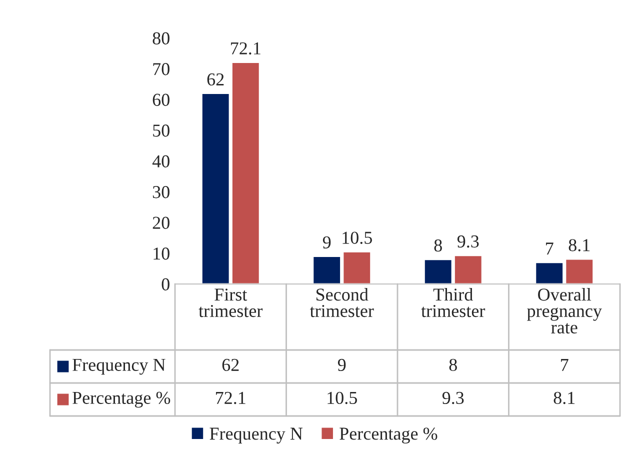  Describe the element at coordinates (162, 254) in the screenshot. I see `y-tick-label: 10` at that location.